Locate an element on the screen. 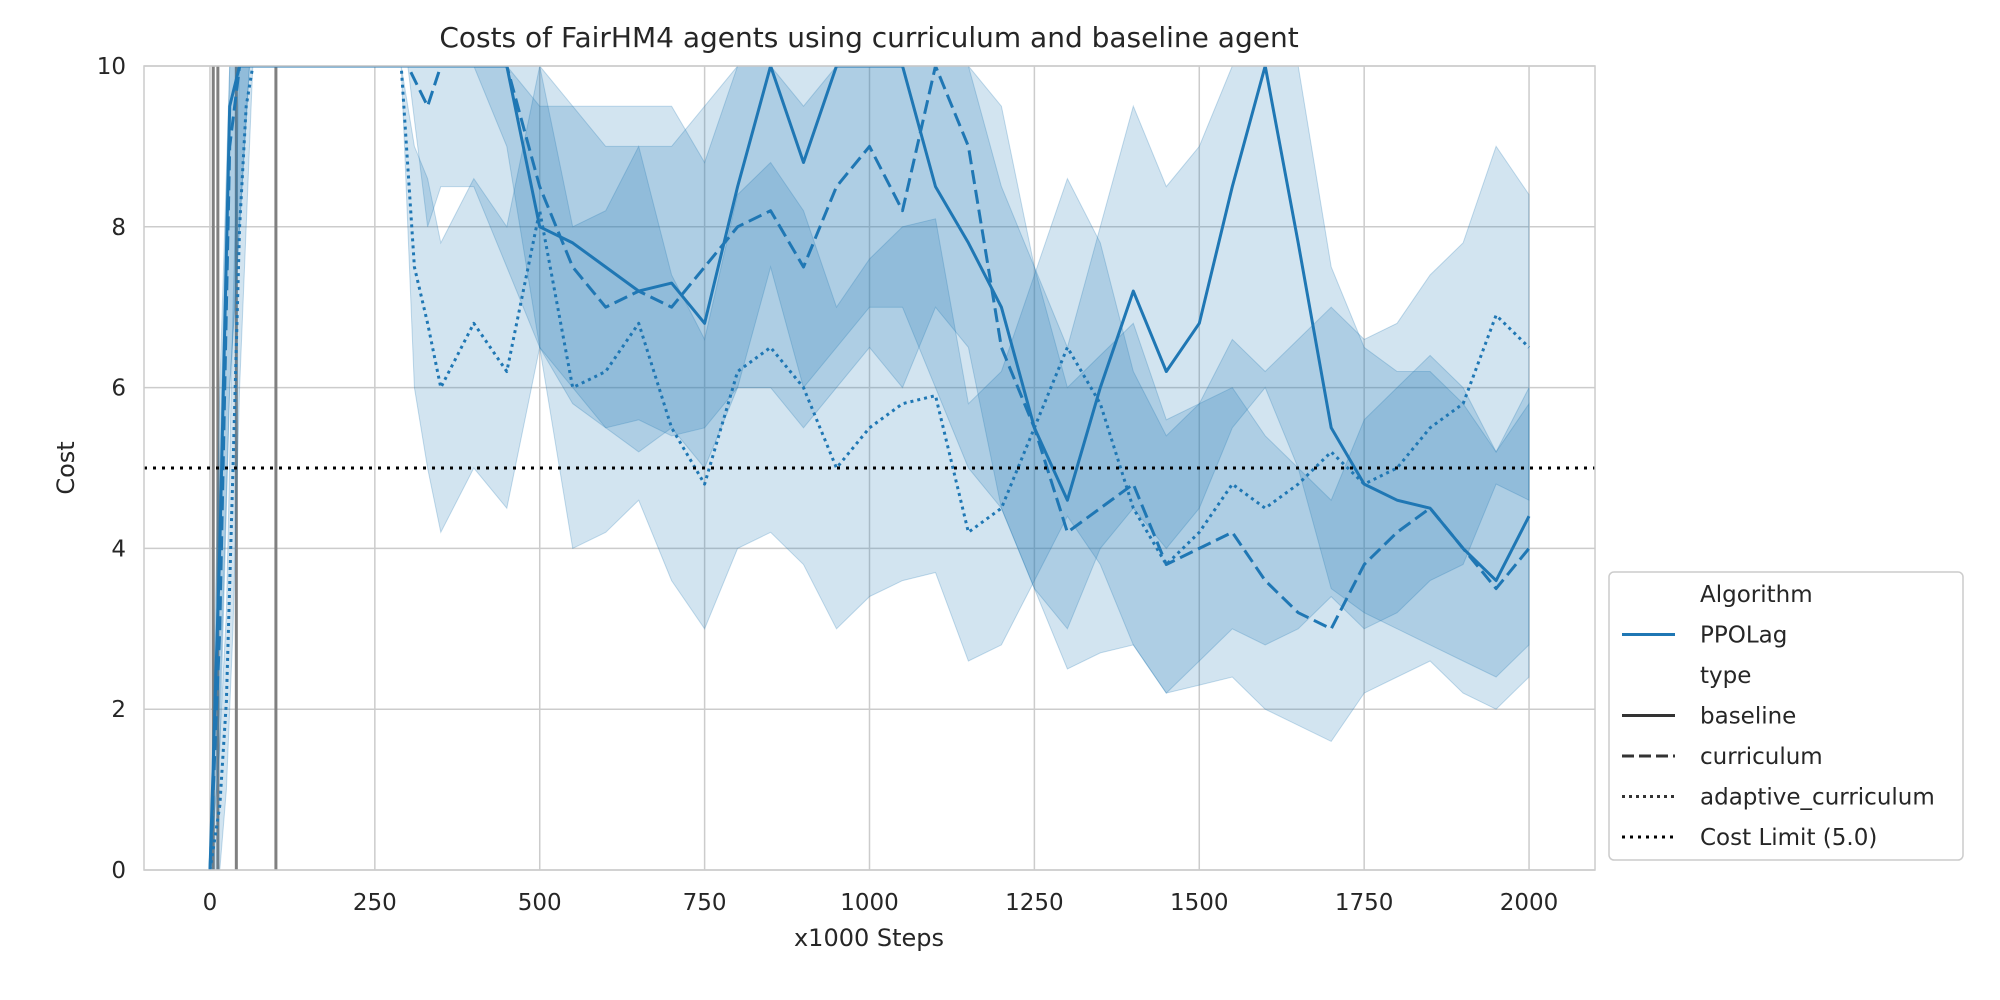 This screenshot has height=1000, width=2000. x-tick-label: 0 is located at coordinates (210, 903).